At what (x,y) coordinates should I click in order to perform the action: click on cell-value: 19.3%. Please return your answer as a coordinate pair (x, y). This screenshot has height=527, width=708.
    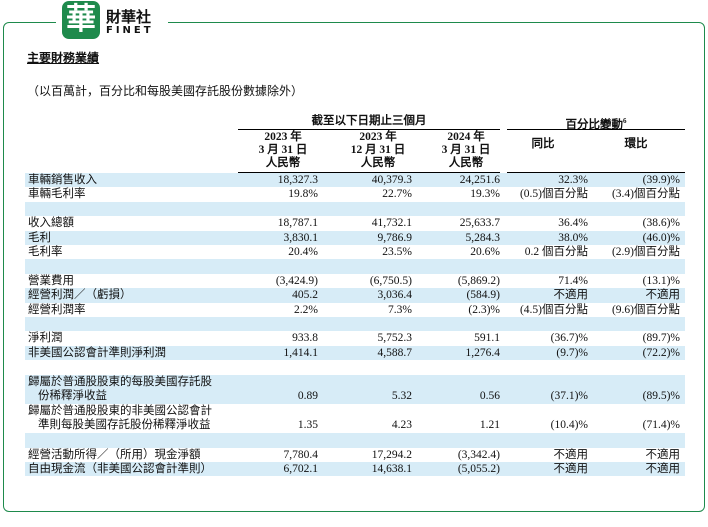
    Looking at the image, I should click on (485, 194).